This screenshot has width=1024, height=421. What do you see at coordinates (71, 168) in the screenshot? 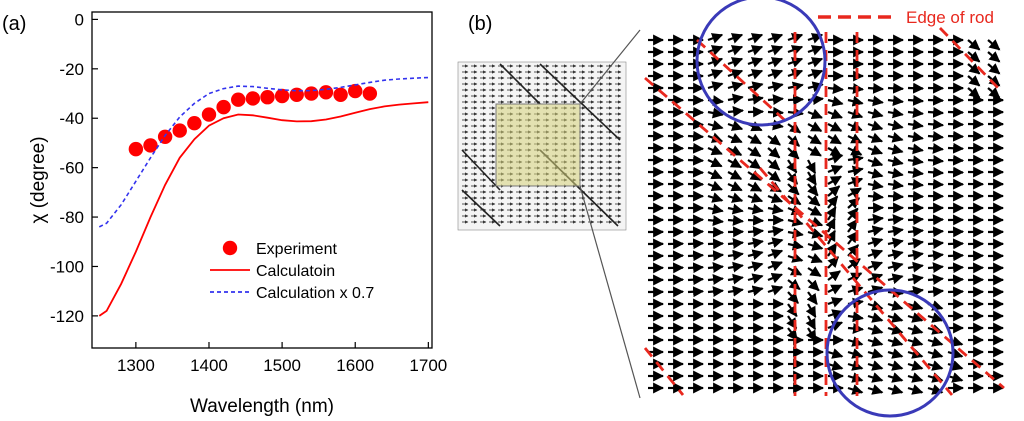
I see `y-tick-label: -60` at bounding box center [71, 168].